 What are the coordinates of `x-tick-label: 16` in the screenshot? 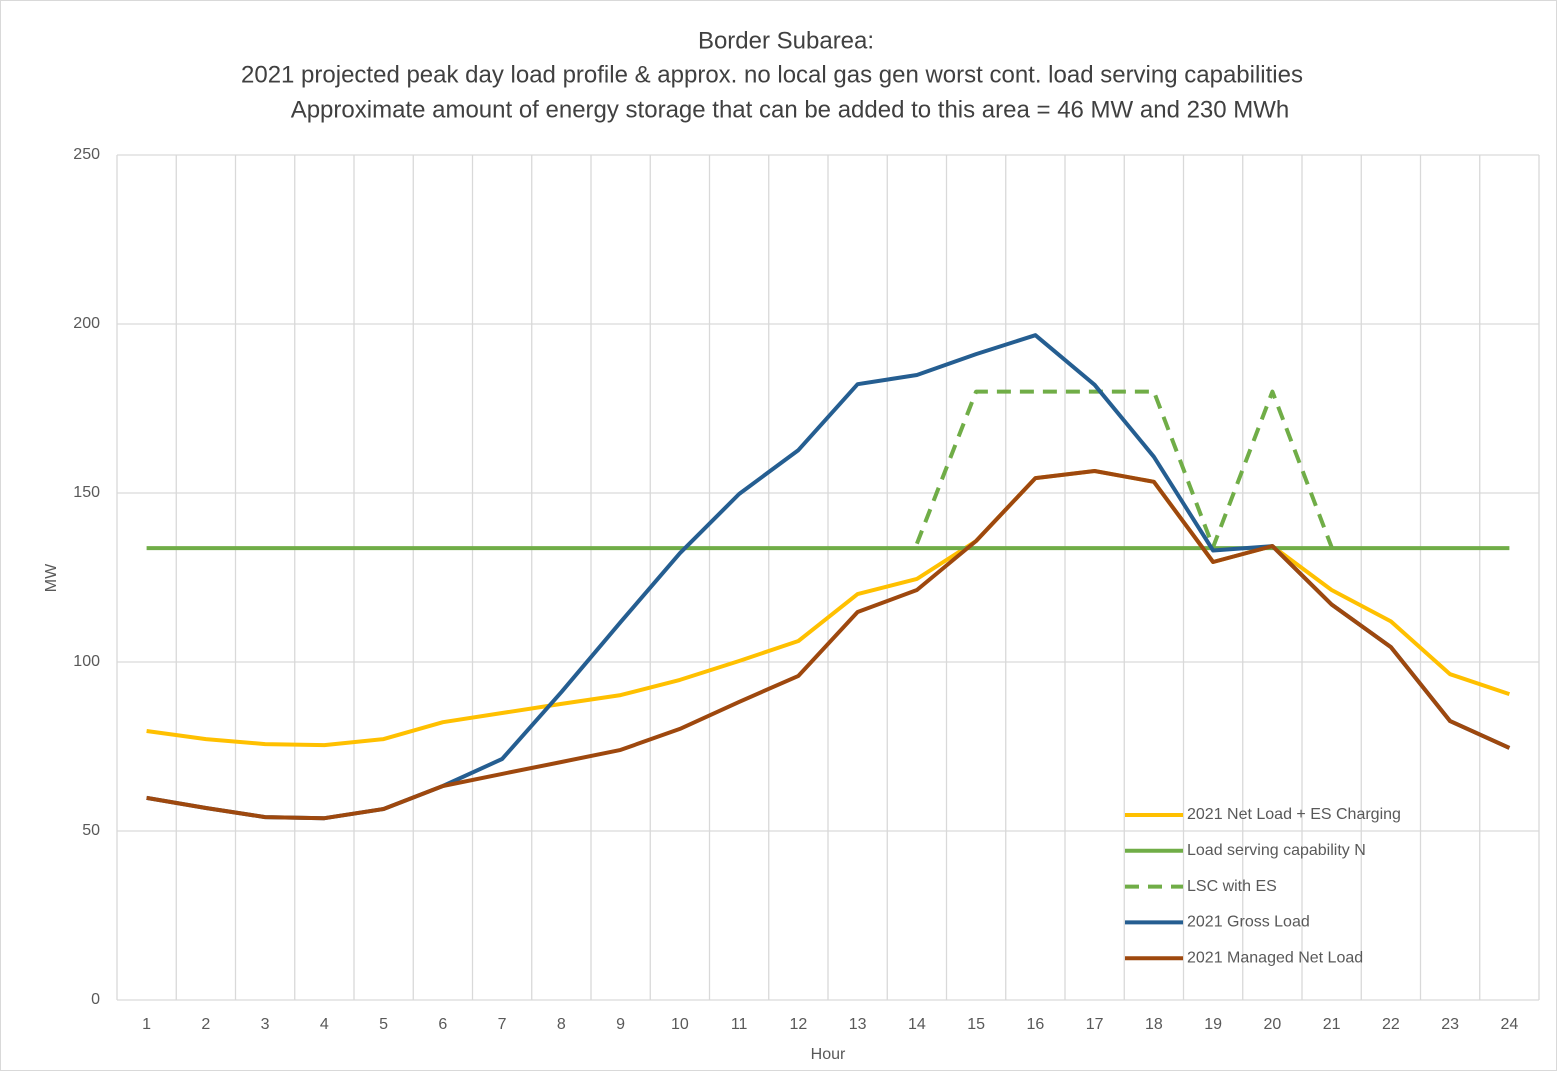 It's located at (1035, 1024).